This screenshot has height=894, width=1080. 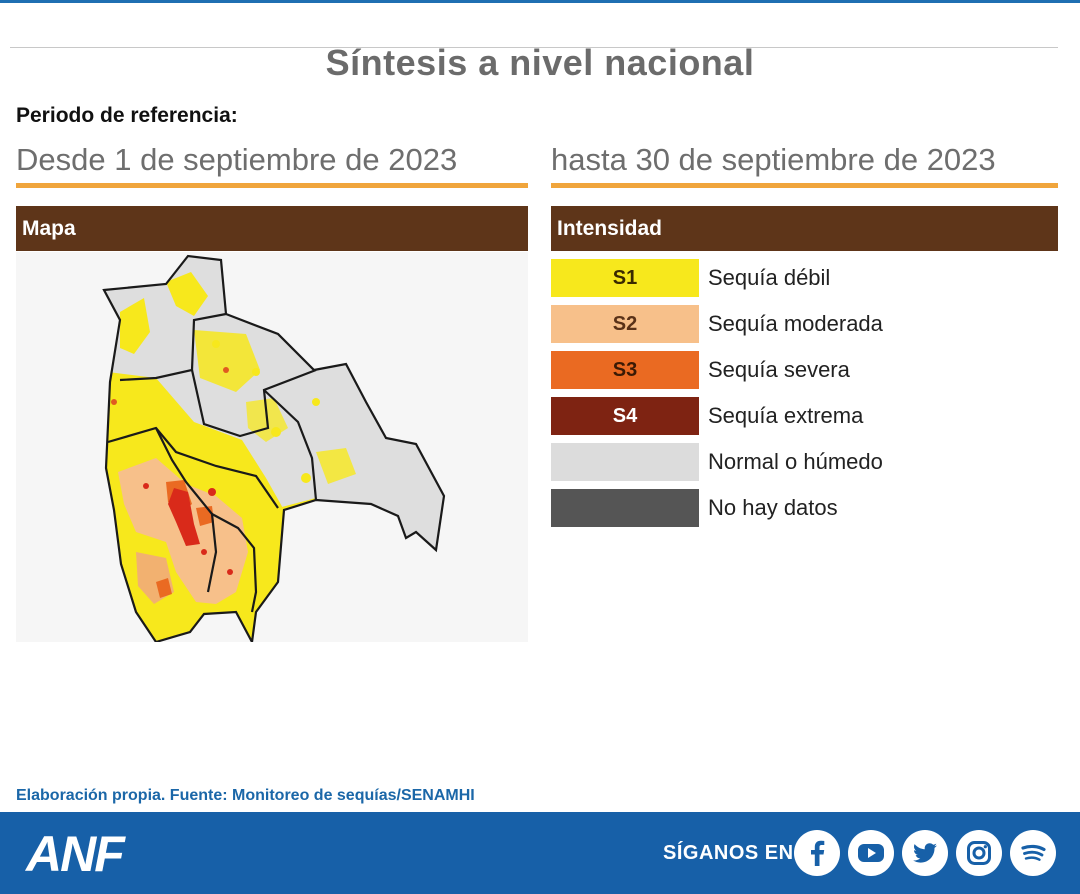 I want to click on legend-label-s3: Sequía severa, so click(x=779, y=369).